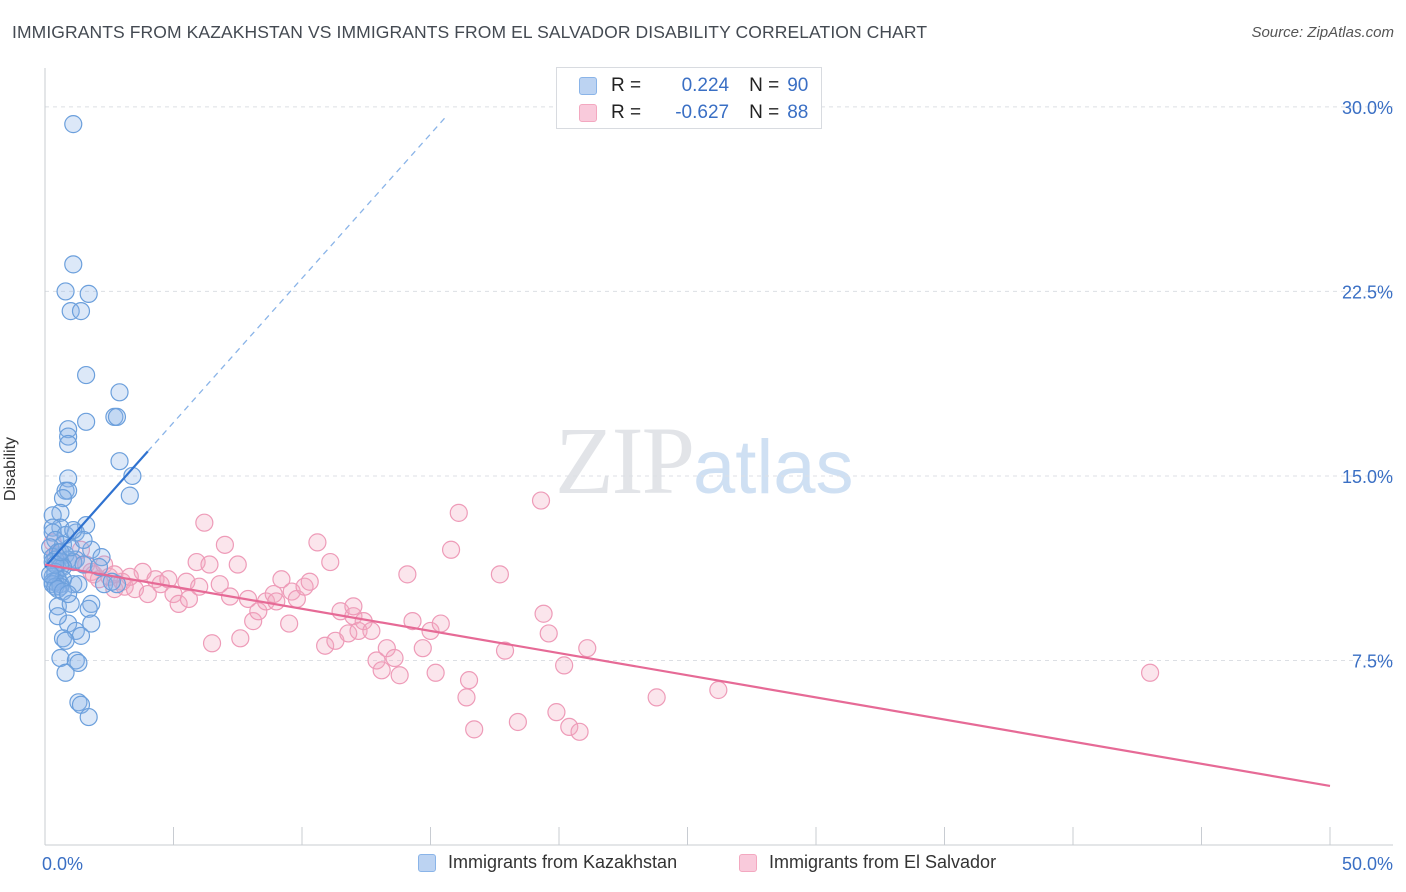  I want to click on legend-row-kazakhstan: R = 0.224 N = 90, so click(693, 86).